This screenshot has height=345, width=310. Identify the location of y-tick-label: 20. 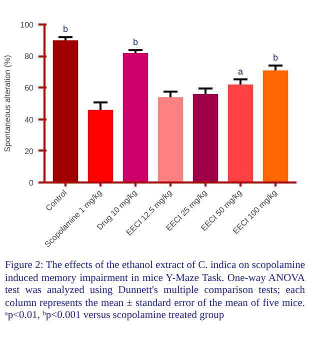
(29, 151).